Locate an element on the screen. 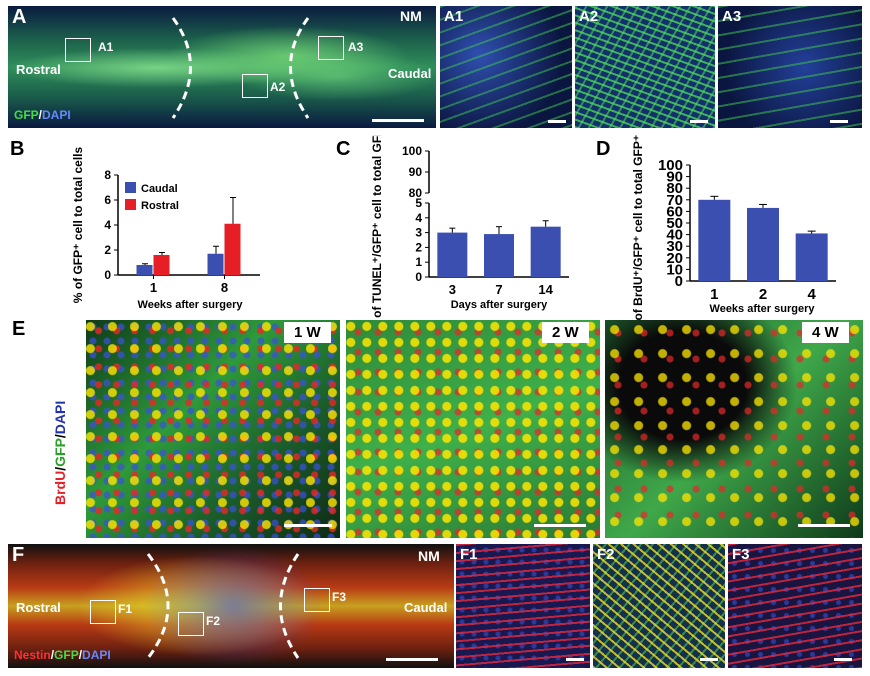 The width and height of the screenshot is (870, 676). stain-sep-f1: / is located at coordinates (52, 655).